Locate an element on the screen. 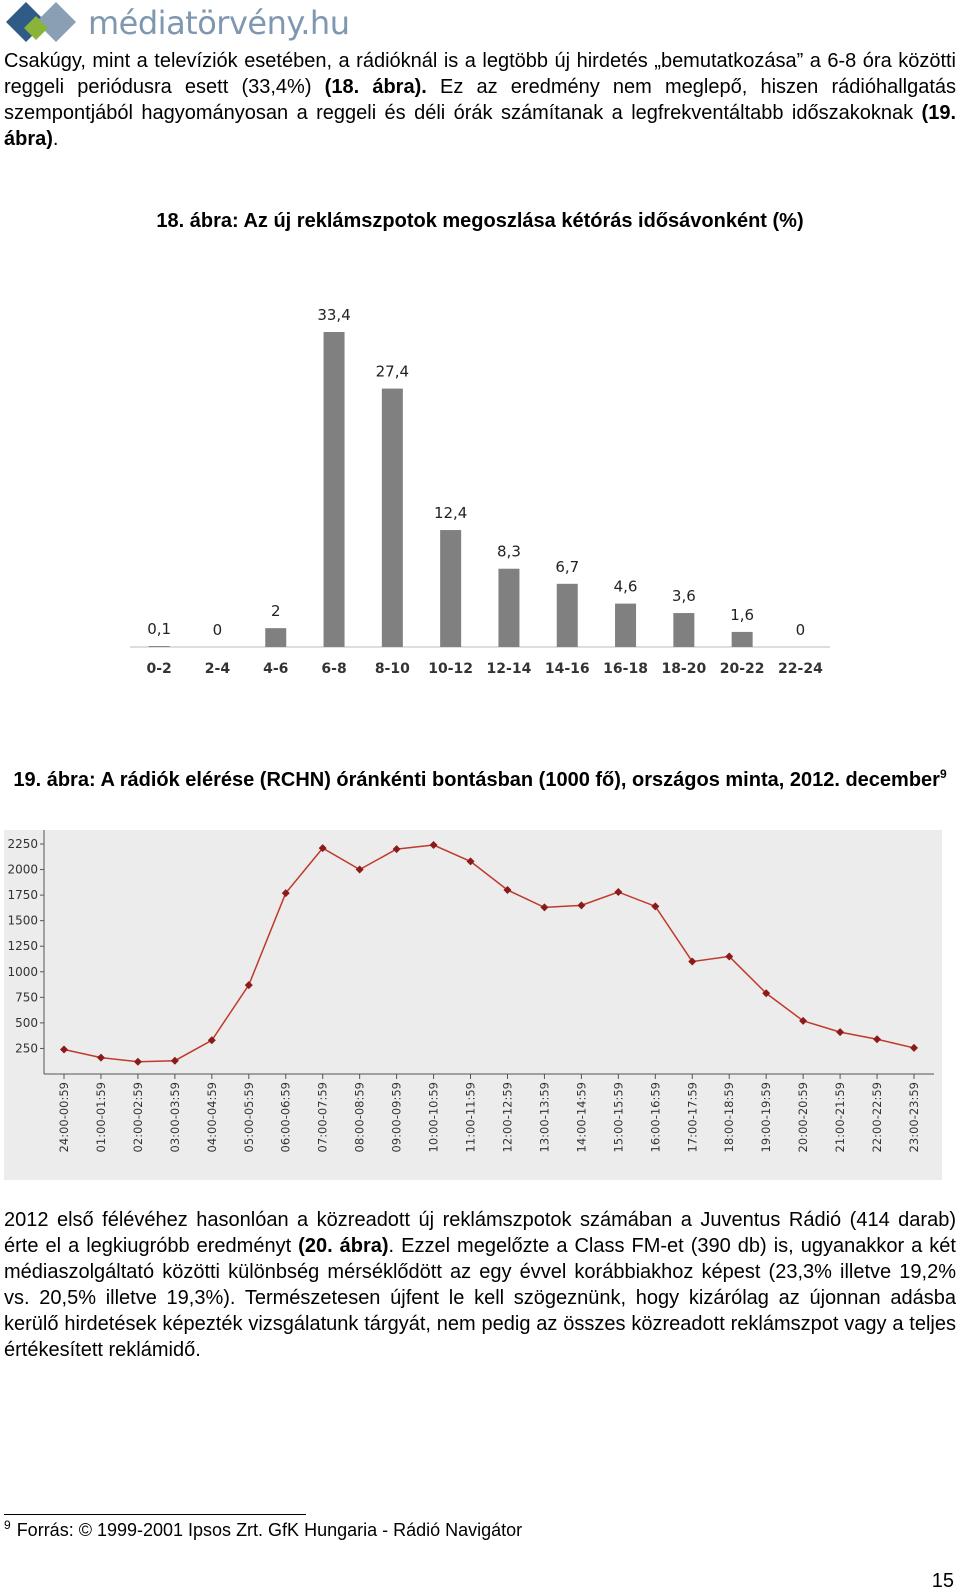  x-tick-label-03:00-03:59: 03:00-03:59 is located at coordinates (175, 1117).